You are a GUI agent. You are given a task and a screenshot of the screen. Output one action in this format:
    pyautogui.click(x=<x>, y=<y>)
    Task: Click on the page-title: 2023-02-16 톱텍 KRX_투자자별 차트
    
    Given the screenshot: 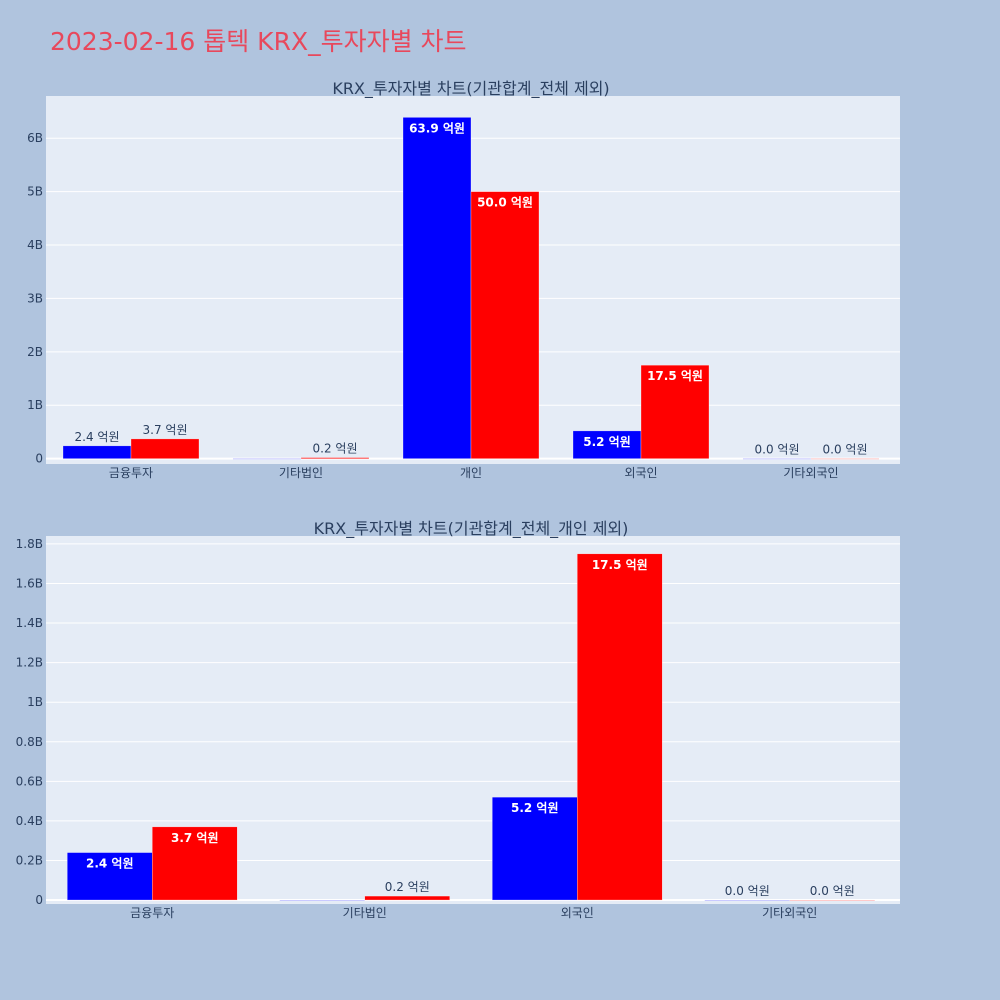 What is the action you would take?
    pyautogui.click(x=258, y=41)
    